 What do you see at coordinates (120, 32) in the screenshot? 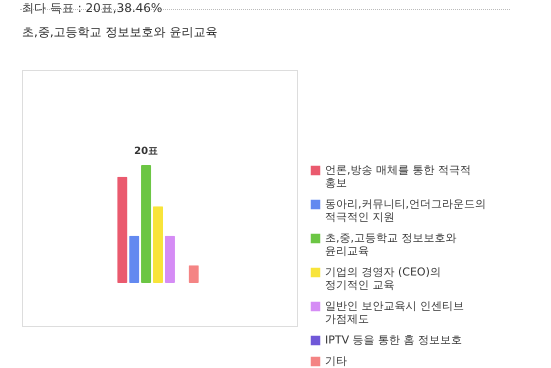
I see `chart-subtitle: 초,중,고등학교 정보보호와 윤리교육` at bounding box center [120, 32].